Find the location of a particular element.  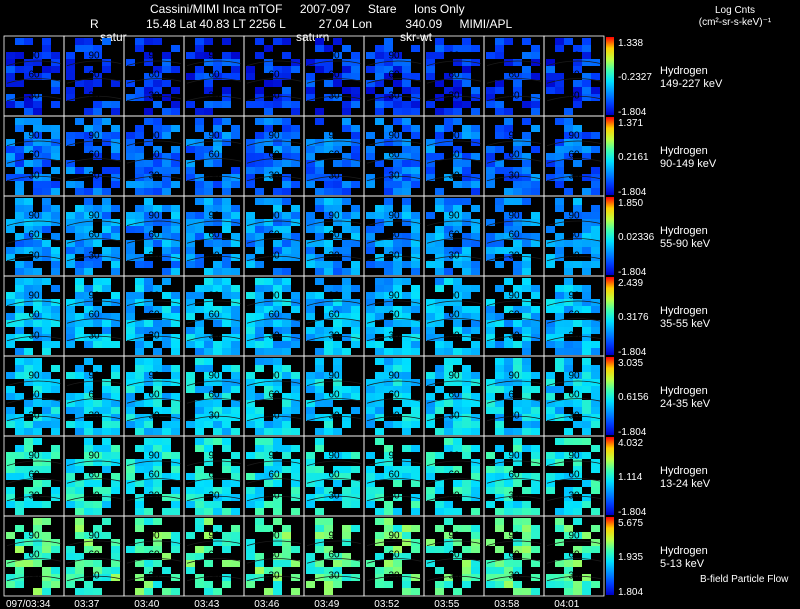

energy-label: 35-55 keV is located at coordinates (685, 324).